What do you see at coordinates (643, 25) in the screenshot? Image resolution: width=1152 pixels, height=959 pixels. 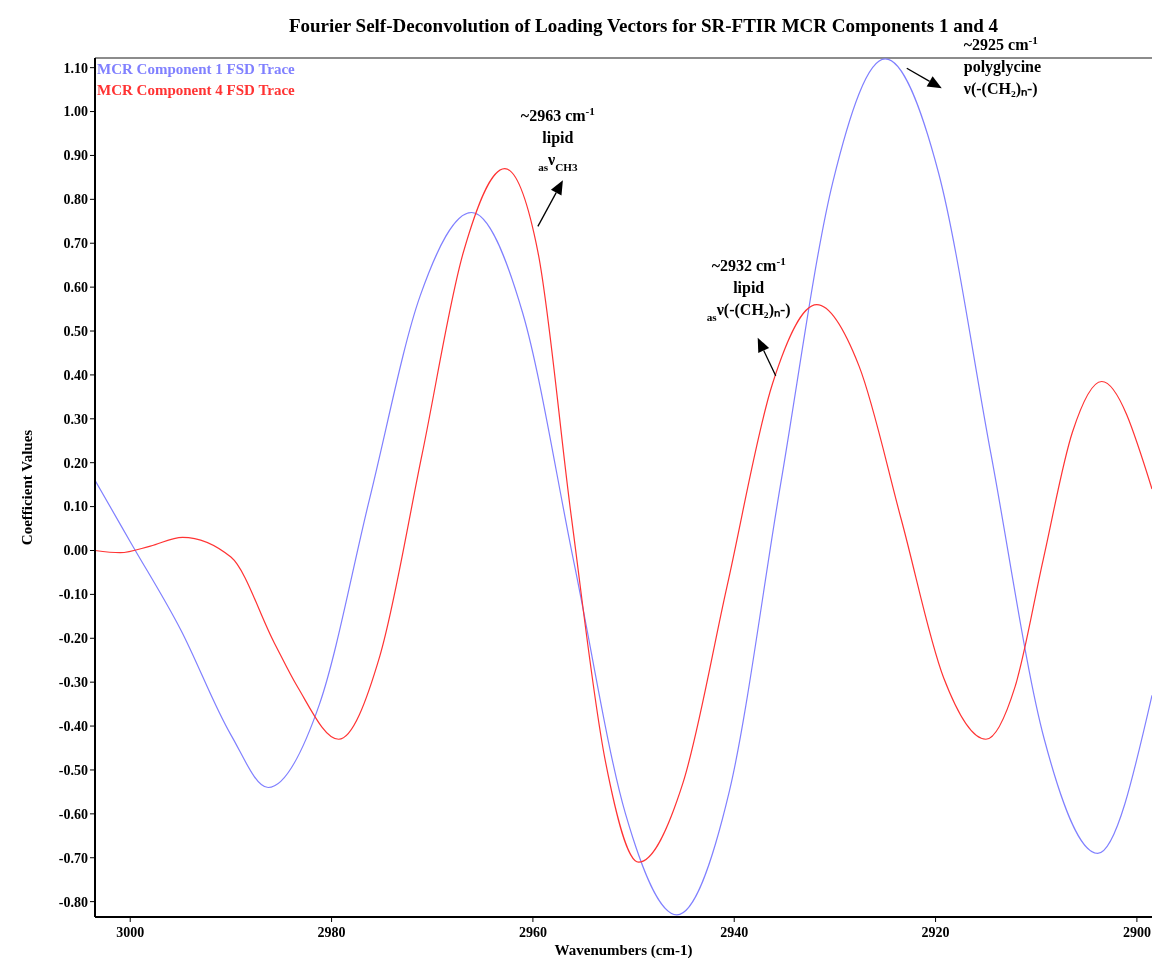 I see `chart-title: Fourier Self-Deconvolution of Loading Vectors for SR-FTIR MCR Components 1 and 4` at bounding box center [643, 25].